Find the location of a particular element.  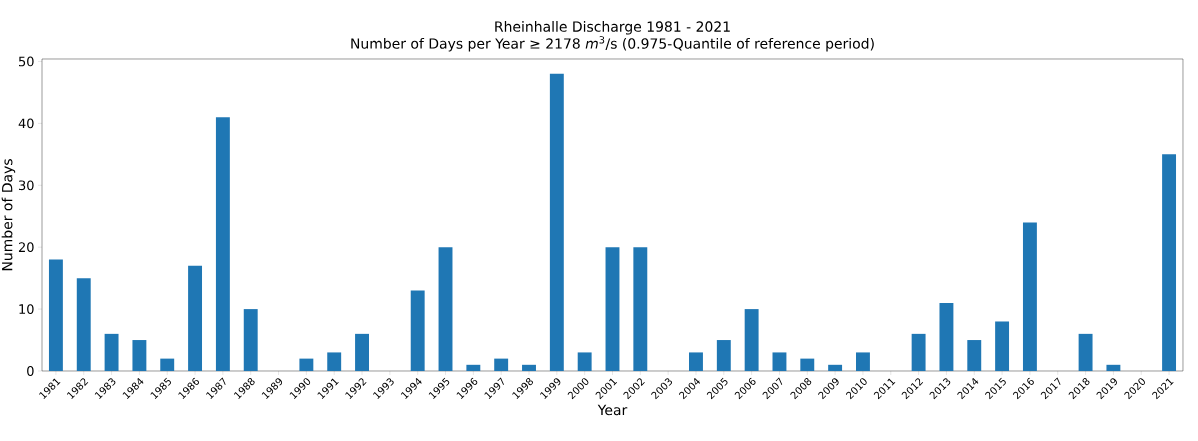

y-tick-label: 10 is located at coordinates (26, 309).